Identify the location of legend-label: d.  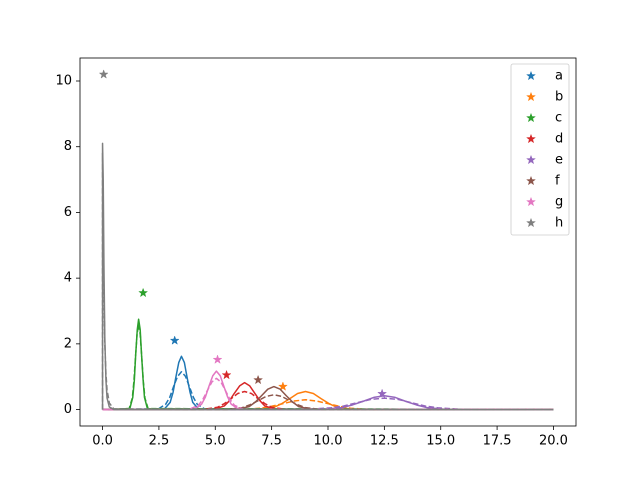
(559, 139).